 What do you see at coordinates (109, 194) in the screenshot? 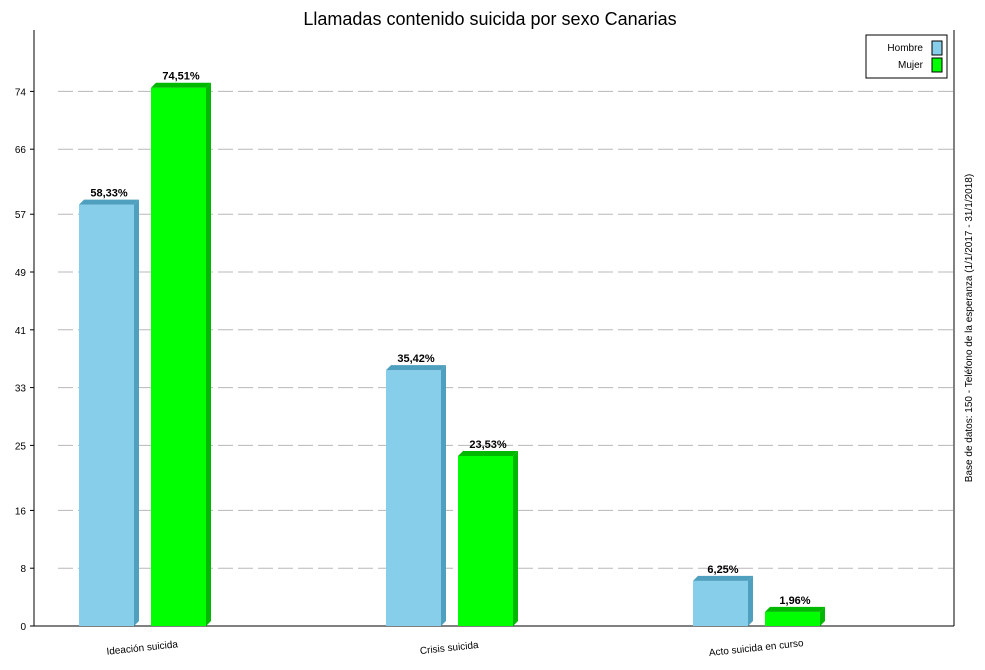
I see `data-label: 58,33%` at bounding box center [109, 194].